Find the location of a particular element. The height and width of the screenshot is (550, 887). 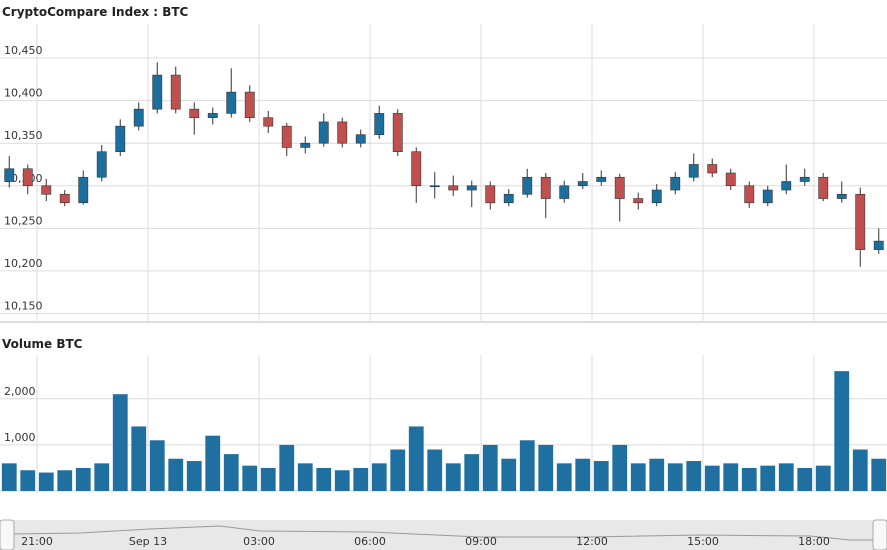

y-tick-label: 10,450 is located at coordinates (23, 50).